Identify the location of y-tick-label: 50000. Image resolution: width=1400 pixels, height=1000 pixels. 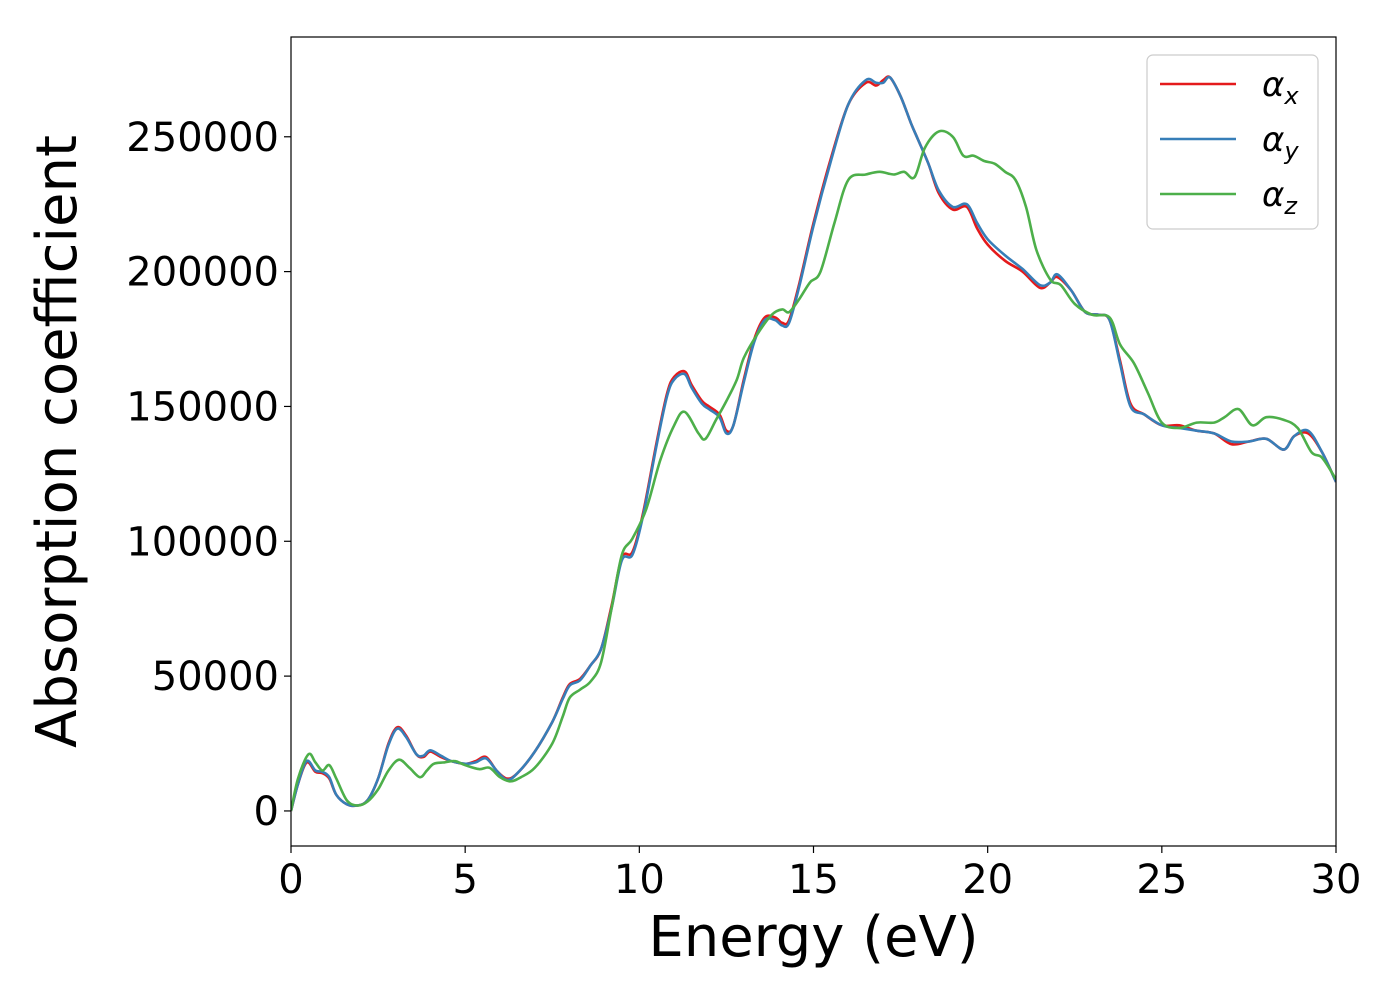
(215, 677).